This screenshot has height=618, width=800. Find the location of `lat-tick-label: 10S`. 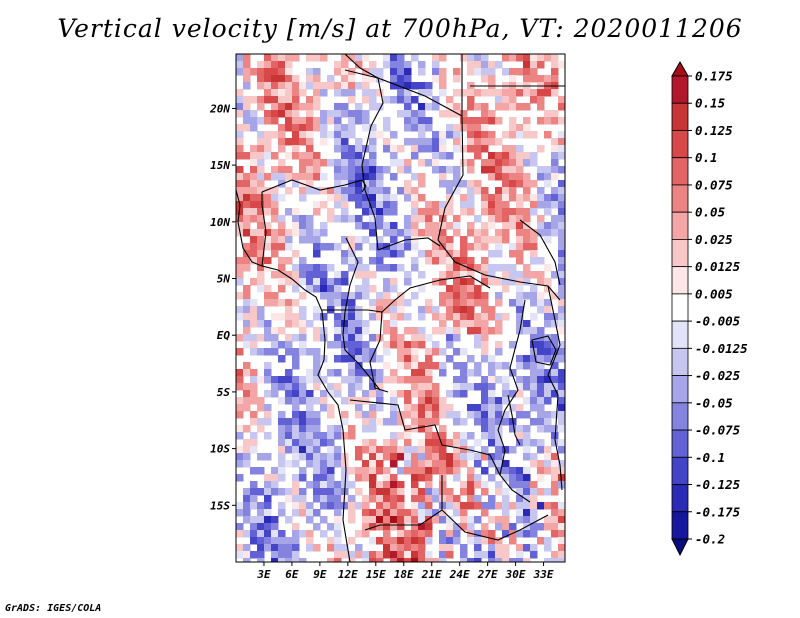

lat-tick-label: 10S is located at coordinates (220, 449).